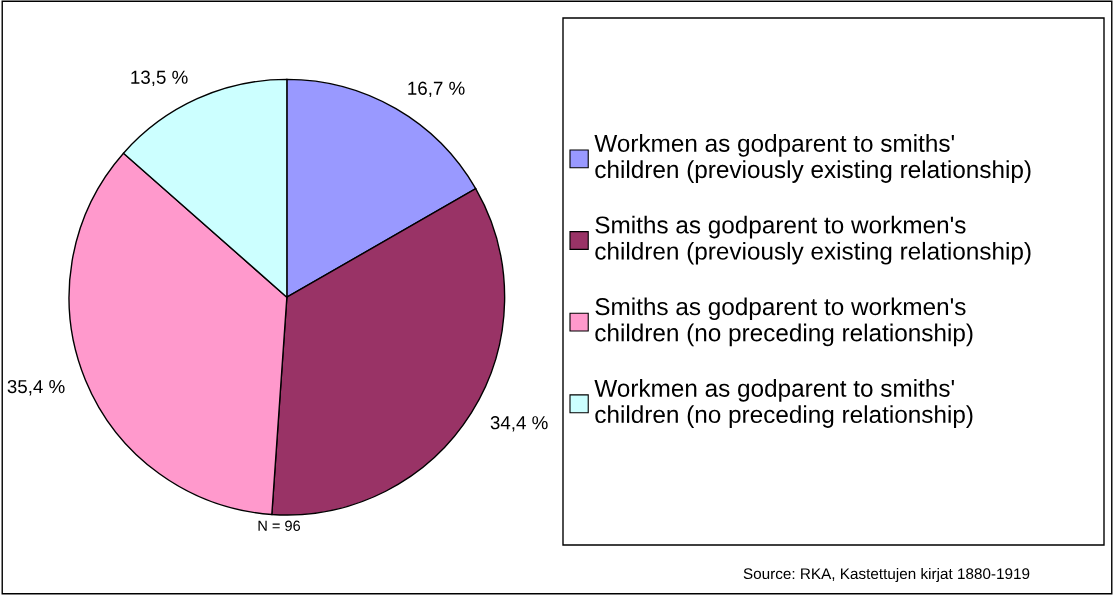  What do you see at coordinates (783, 403) in the screenshot?
I see `legend-label: Workmen as godparent to smiths' children (no preceding relationship)` at bounding box center [783, 403].